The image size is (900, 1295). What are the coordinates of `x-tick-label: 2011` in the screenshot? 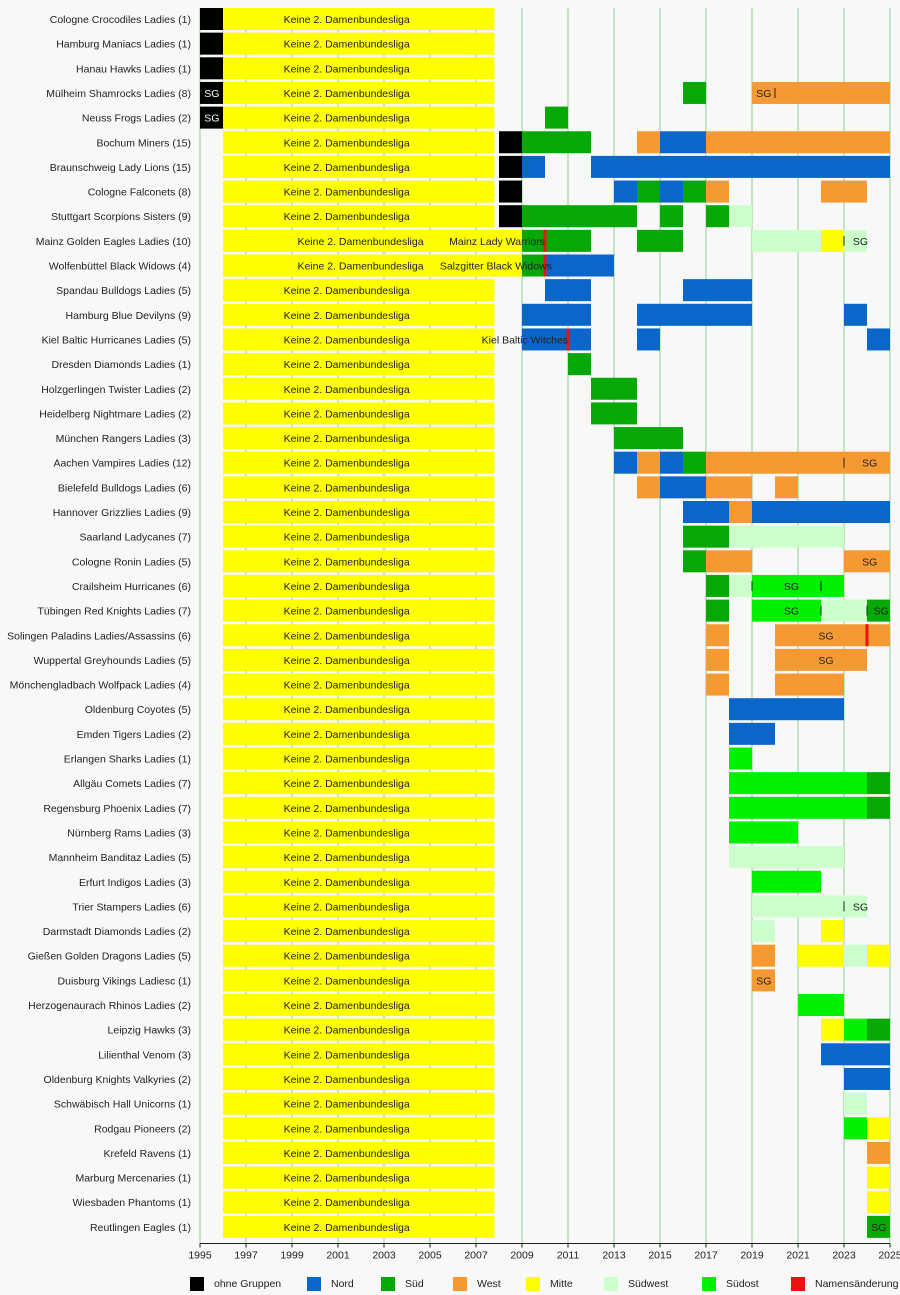 It's located at (568, 1256).